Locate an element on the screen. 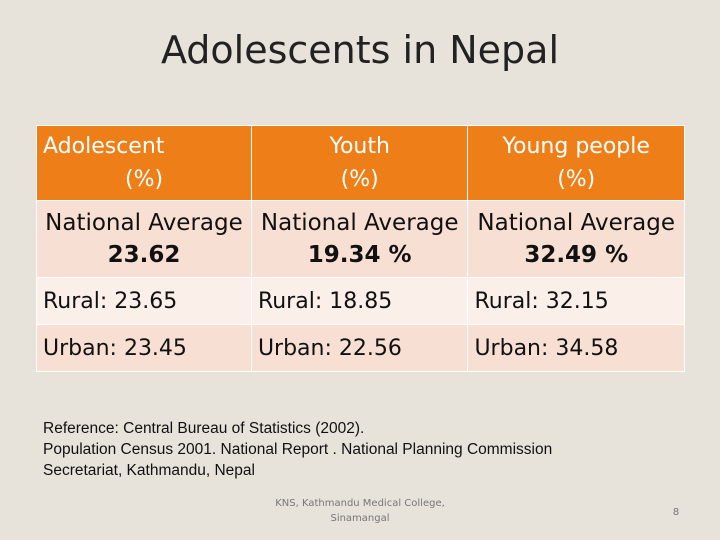  header-adolescent: Adolescent (%) is located at coordinates (144, 163).